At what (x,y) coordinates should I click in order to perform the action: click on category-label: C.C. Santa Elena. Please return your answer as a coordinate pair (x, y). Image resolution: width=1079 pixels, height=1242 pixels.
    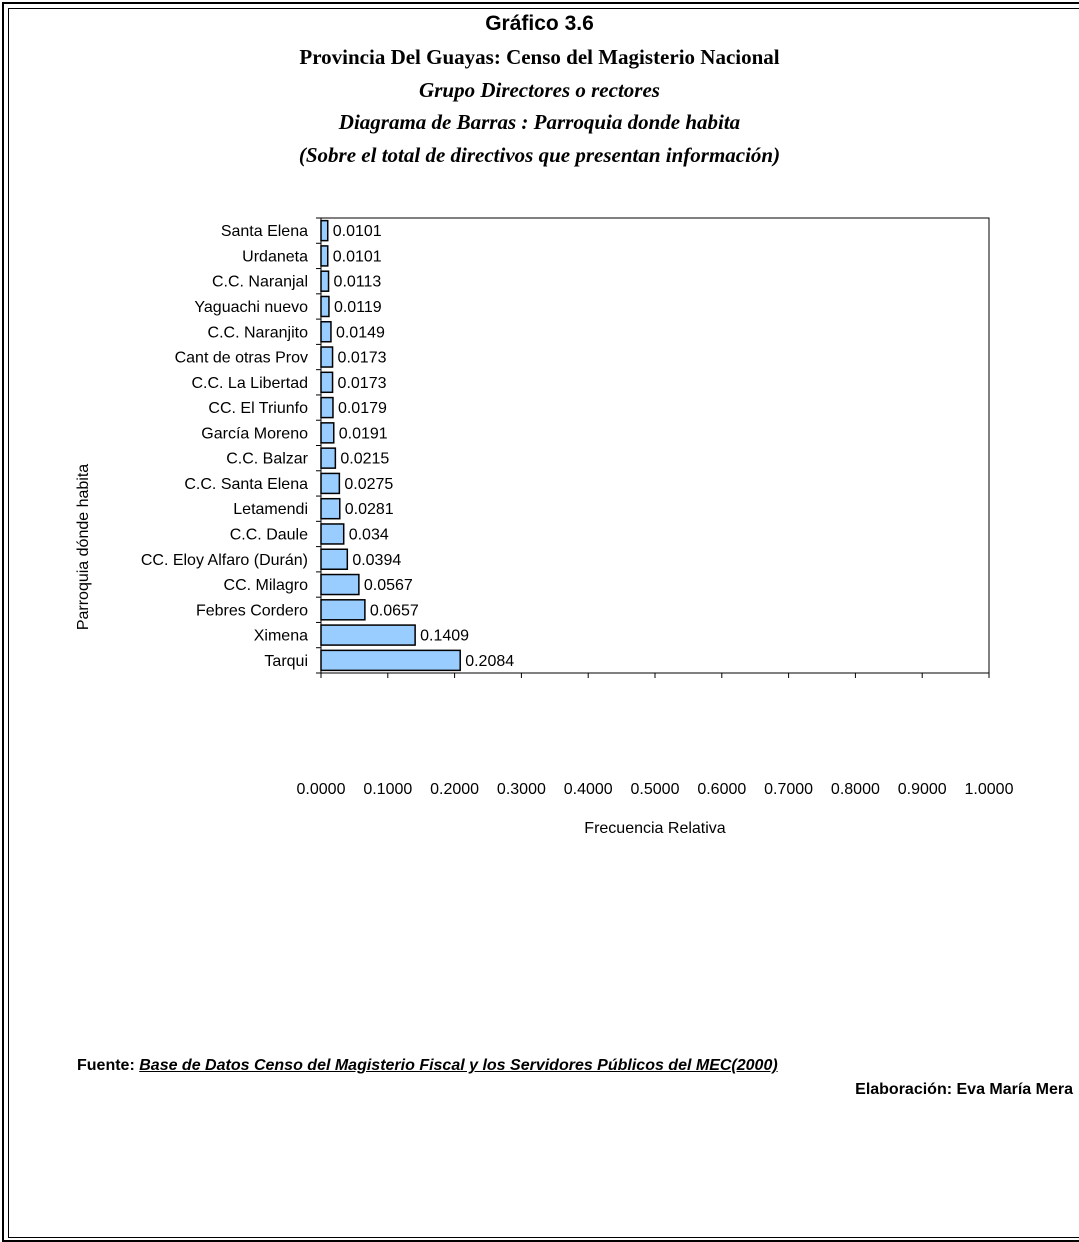
    Looking at the image, I should click on (246, 484).